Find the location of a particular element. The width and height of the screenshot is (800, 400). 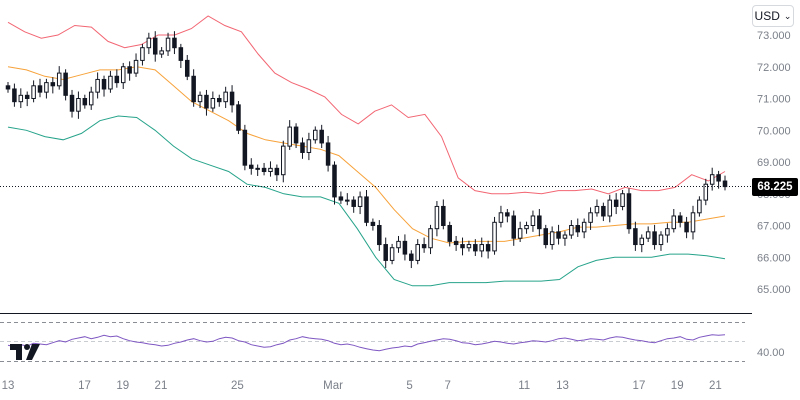

x-tick-label: 19 is located at coordinates (122, 386).